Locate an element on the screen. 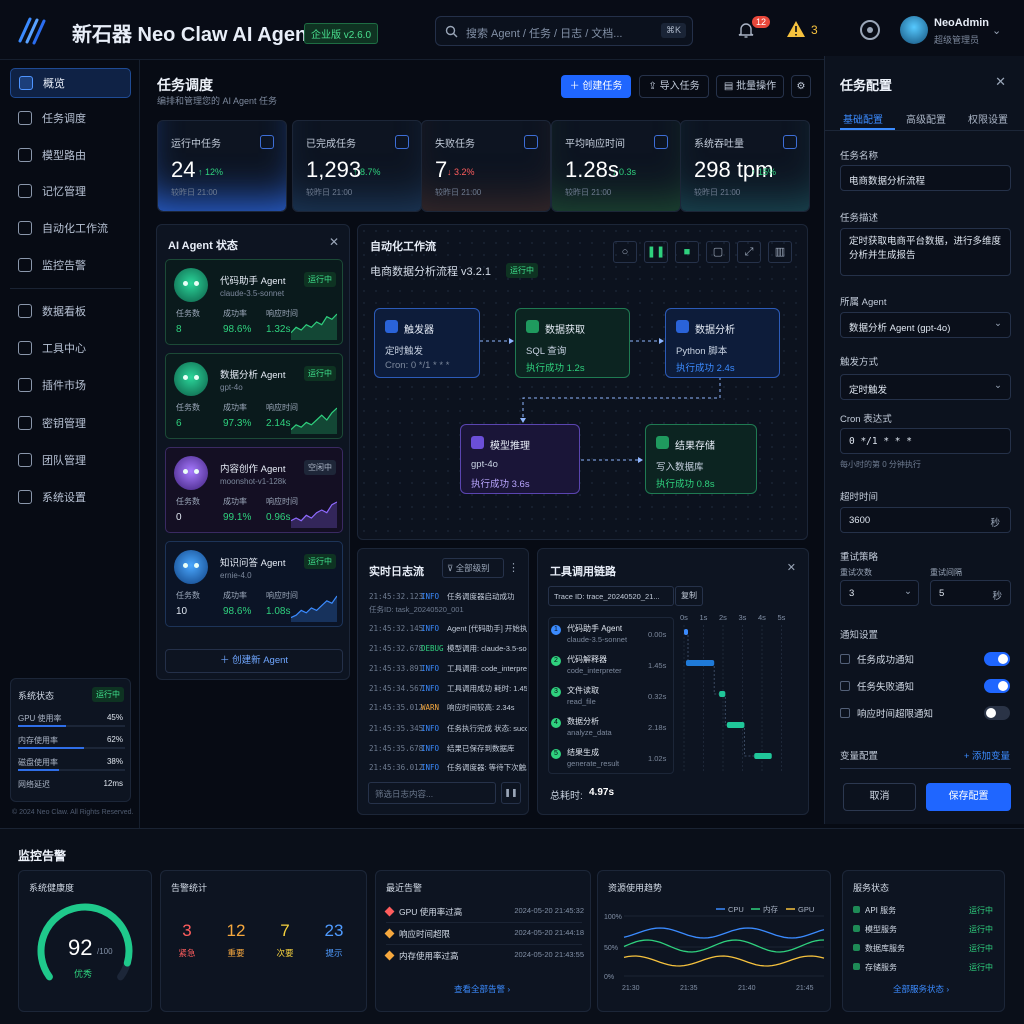 This screenshot has width=1024, height=1024. fit-icon: ▢ is located at coordinates (718, 252).